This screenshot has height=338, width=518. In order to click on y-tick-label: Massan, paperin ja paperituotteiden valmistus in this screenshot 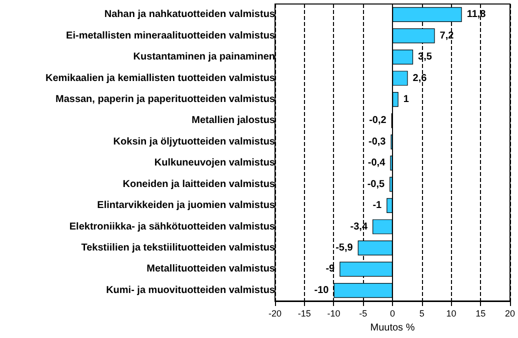, I will do `click(165, 99)`.